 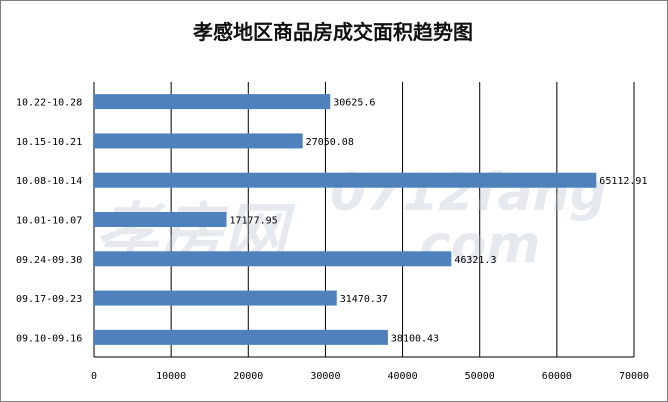 What do you see at coordinates (333, 32) in the screenshot?
I see `chart-title: 孝感地区商品房成交面积趋势图` at bounding box center [333, 32].